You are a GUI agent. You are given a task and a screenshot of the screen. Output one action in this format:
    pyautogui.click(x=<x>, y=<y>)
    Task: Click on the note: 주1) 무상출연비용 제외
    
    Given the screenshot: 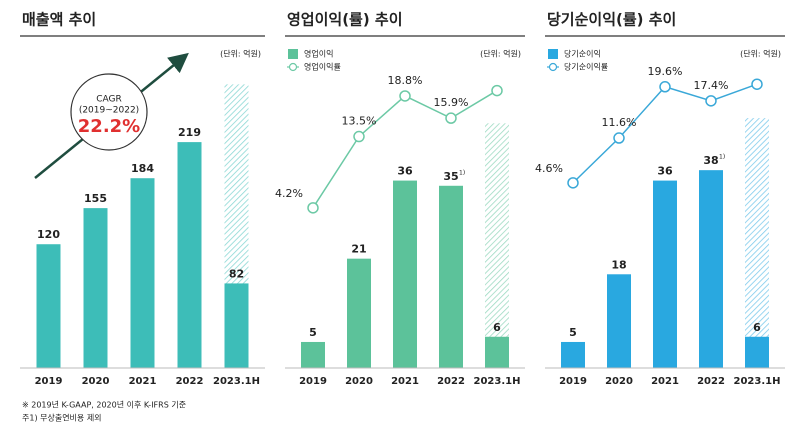 What is the action you would take?
    pyautogui.click(x=62, y=418)
    